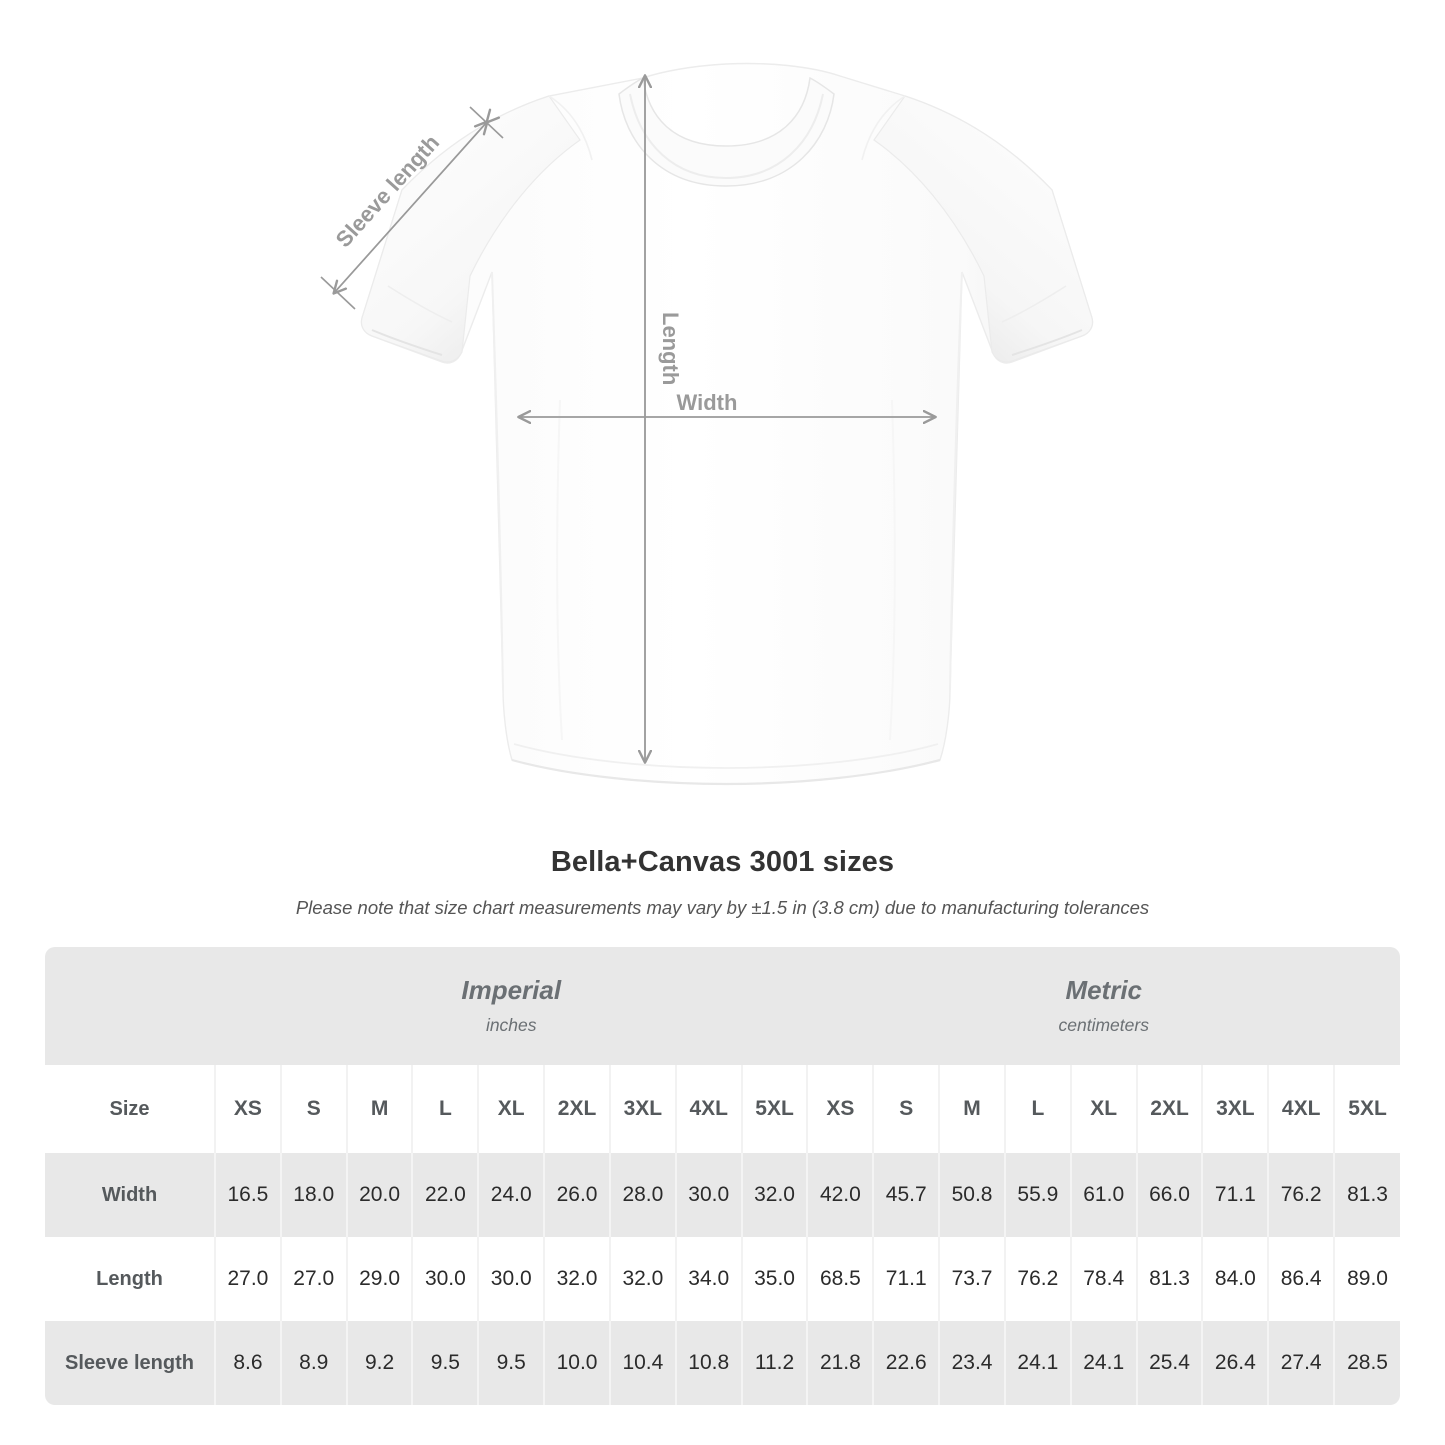 The image size is (1445, 1445). Describe the element at coordinates (445, 1195) in the screenshot. I see `measurement-cell: 22.0` at that location.